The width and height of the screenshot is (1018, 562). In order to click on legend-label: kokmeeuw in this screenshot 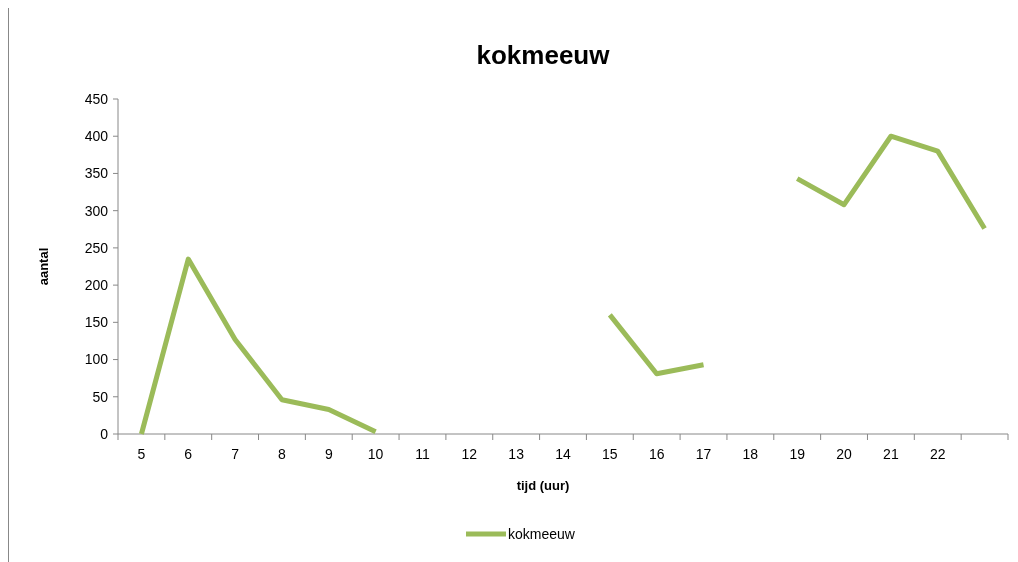, I will do `click(542, 533)`.